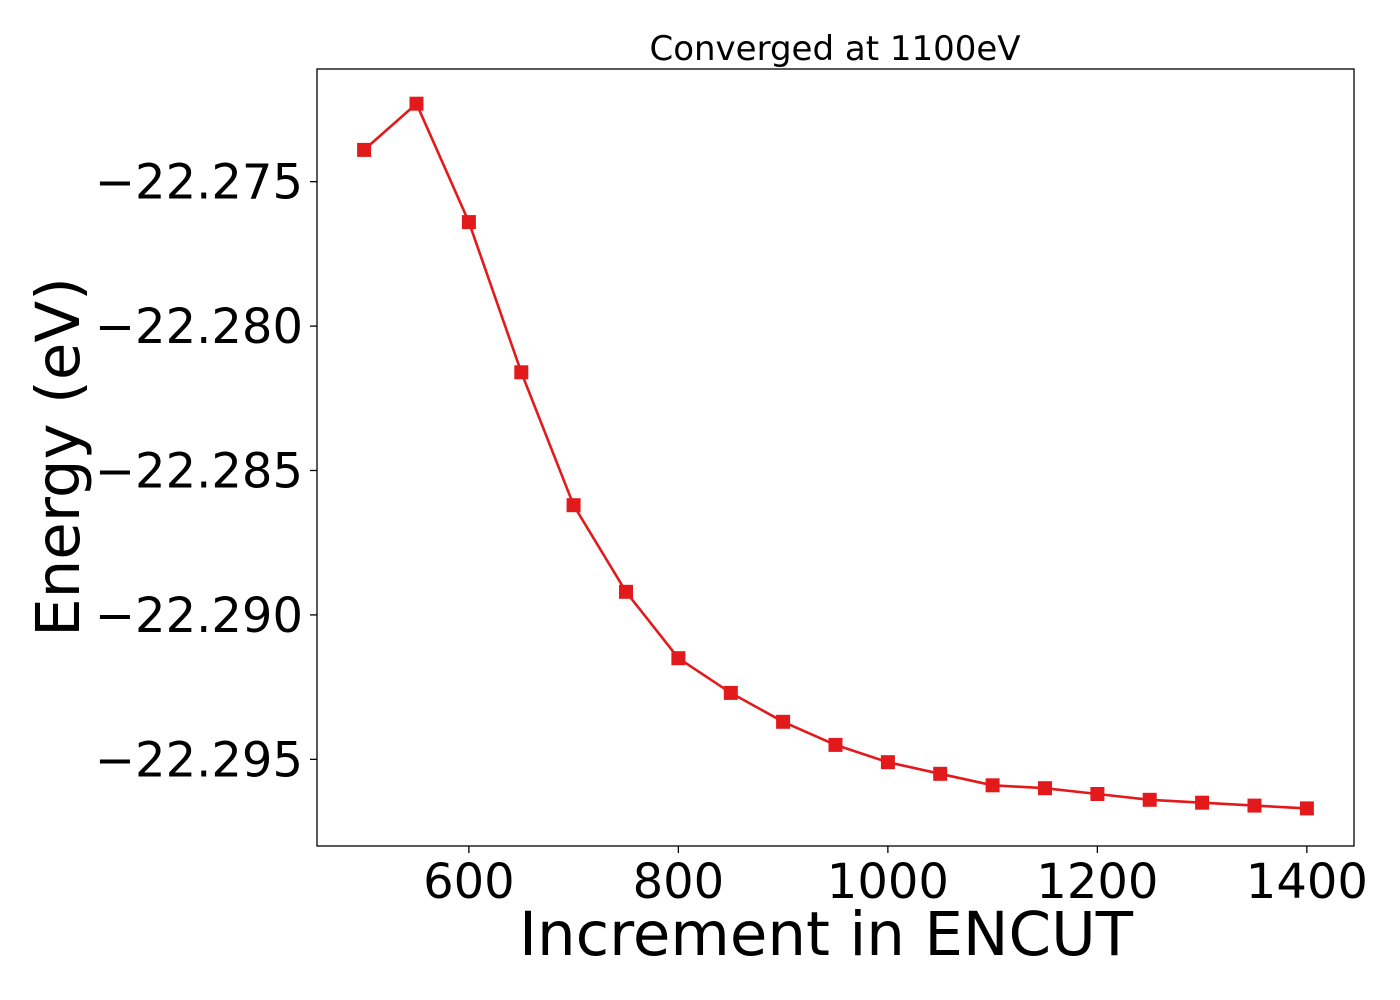 Image resolution: width=1400 pixels, height=1000 pixels. Describe the element at coordinates (58, 457) in the screenshot. I see `y-axis-label: Energy (eV)` at that location.